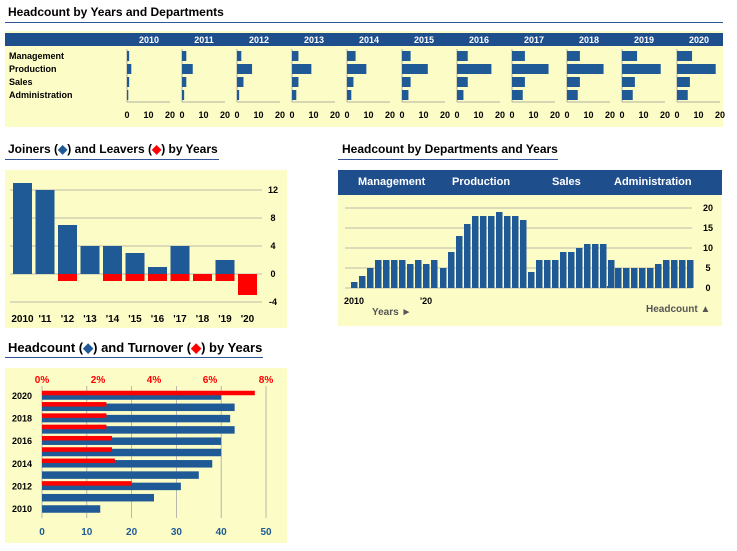 This screenshot has width=737, height=551. I want to click on facet-year-label: 2014, so click(369, 40).